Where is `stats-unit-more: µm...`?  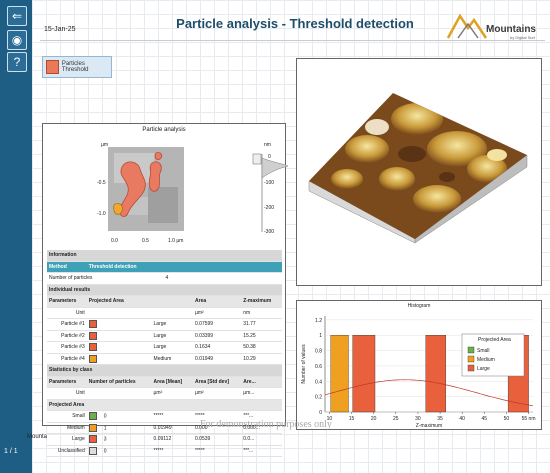
stats-unit-more: µm... is located at coordinates (261, 393).